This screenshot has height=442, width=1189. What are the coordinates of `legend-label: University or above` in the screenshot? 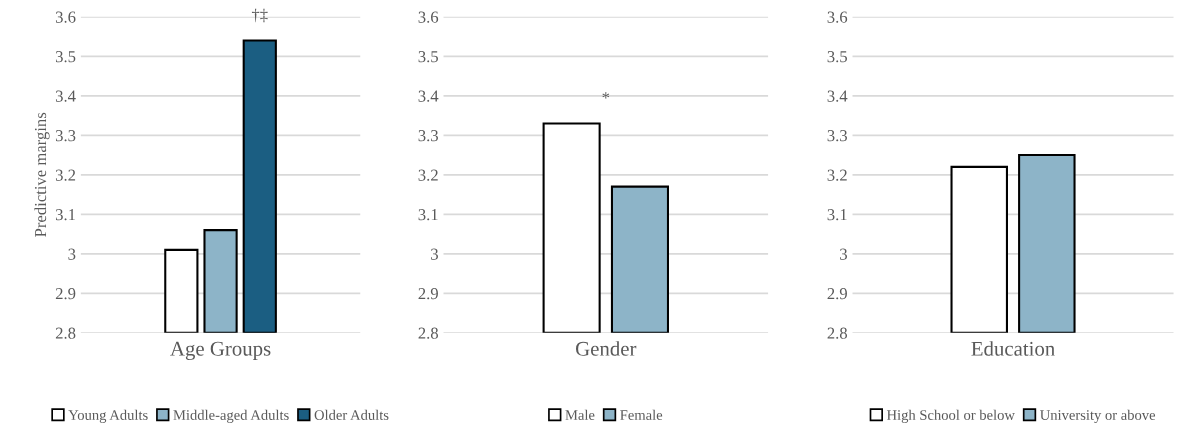 It's located at (1098, 416).